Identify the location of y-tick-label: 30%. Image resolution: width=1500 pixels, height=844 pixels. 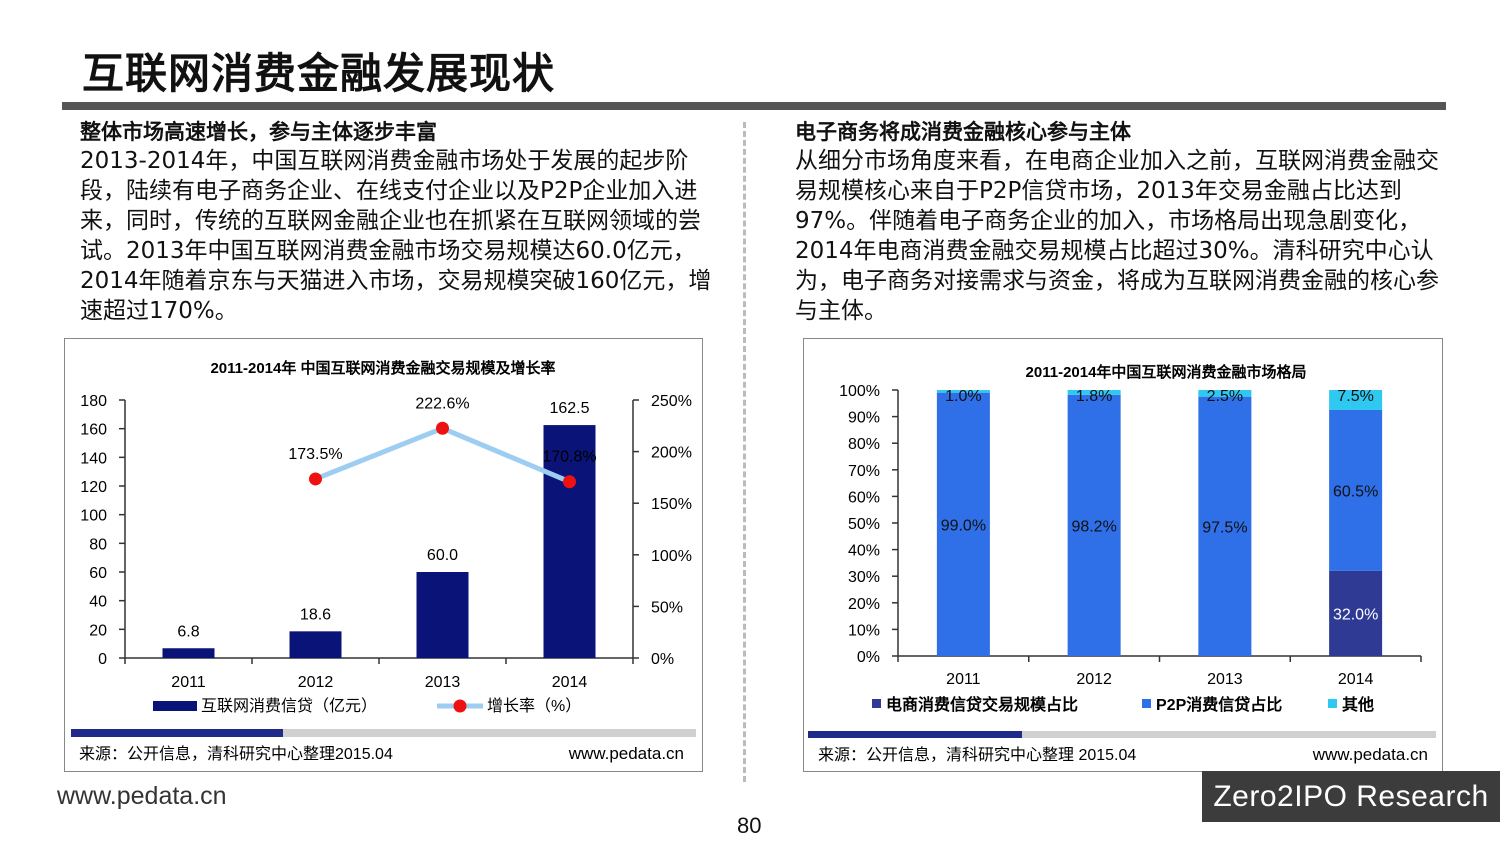
(864, 577).